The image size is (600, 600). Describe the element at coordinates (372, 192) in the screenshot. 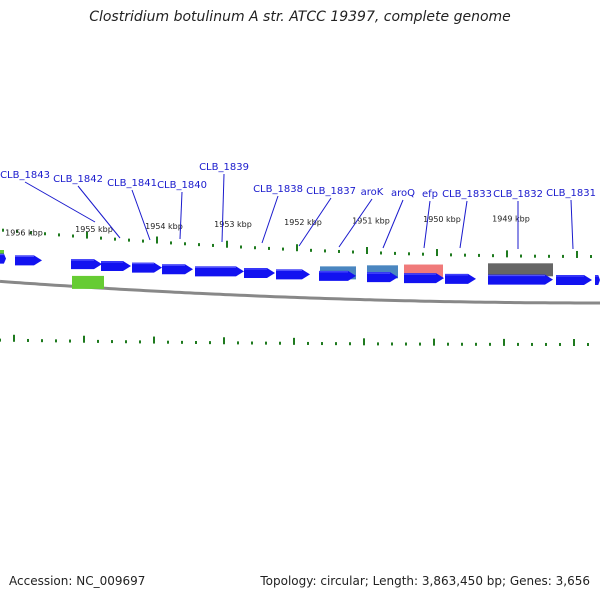

I see `gene-label: aroK` at that location.